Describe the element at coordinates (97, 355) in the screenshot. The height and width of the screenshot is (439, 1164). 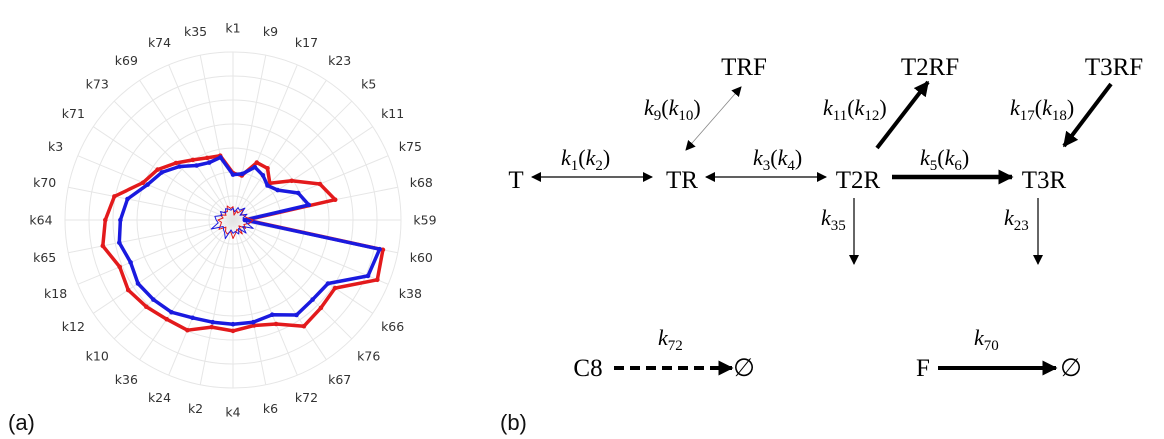
I see `tick-label-k10: k10` at that location.